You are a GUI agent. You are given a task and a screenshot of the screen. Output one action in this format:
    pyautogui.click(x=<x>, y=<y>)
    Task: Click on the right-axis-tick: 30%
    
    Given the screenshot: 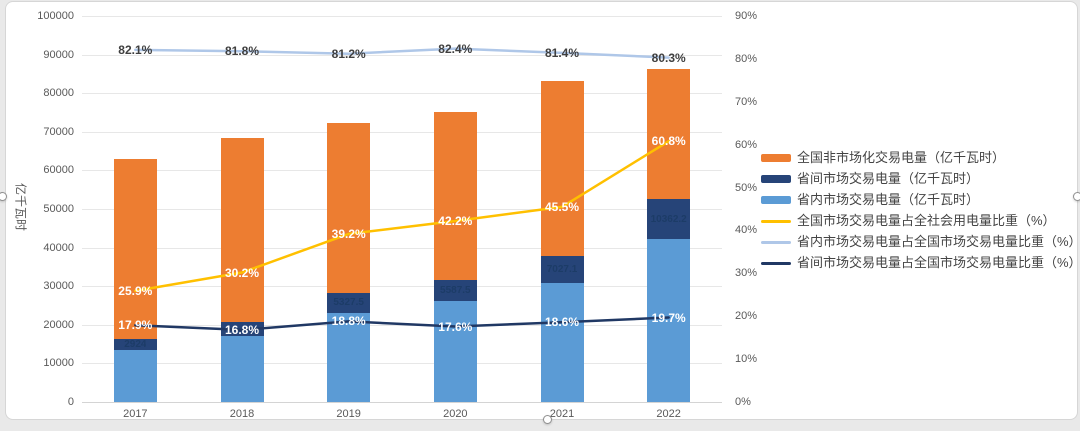 What is the action you would take?
    pyautogui.click(x=746, y=273)
    